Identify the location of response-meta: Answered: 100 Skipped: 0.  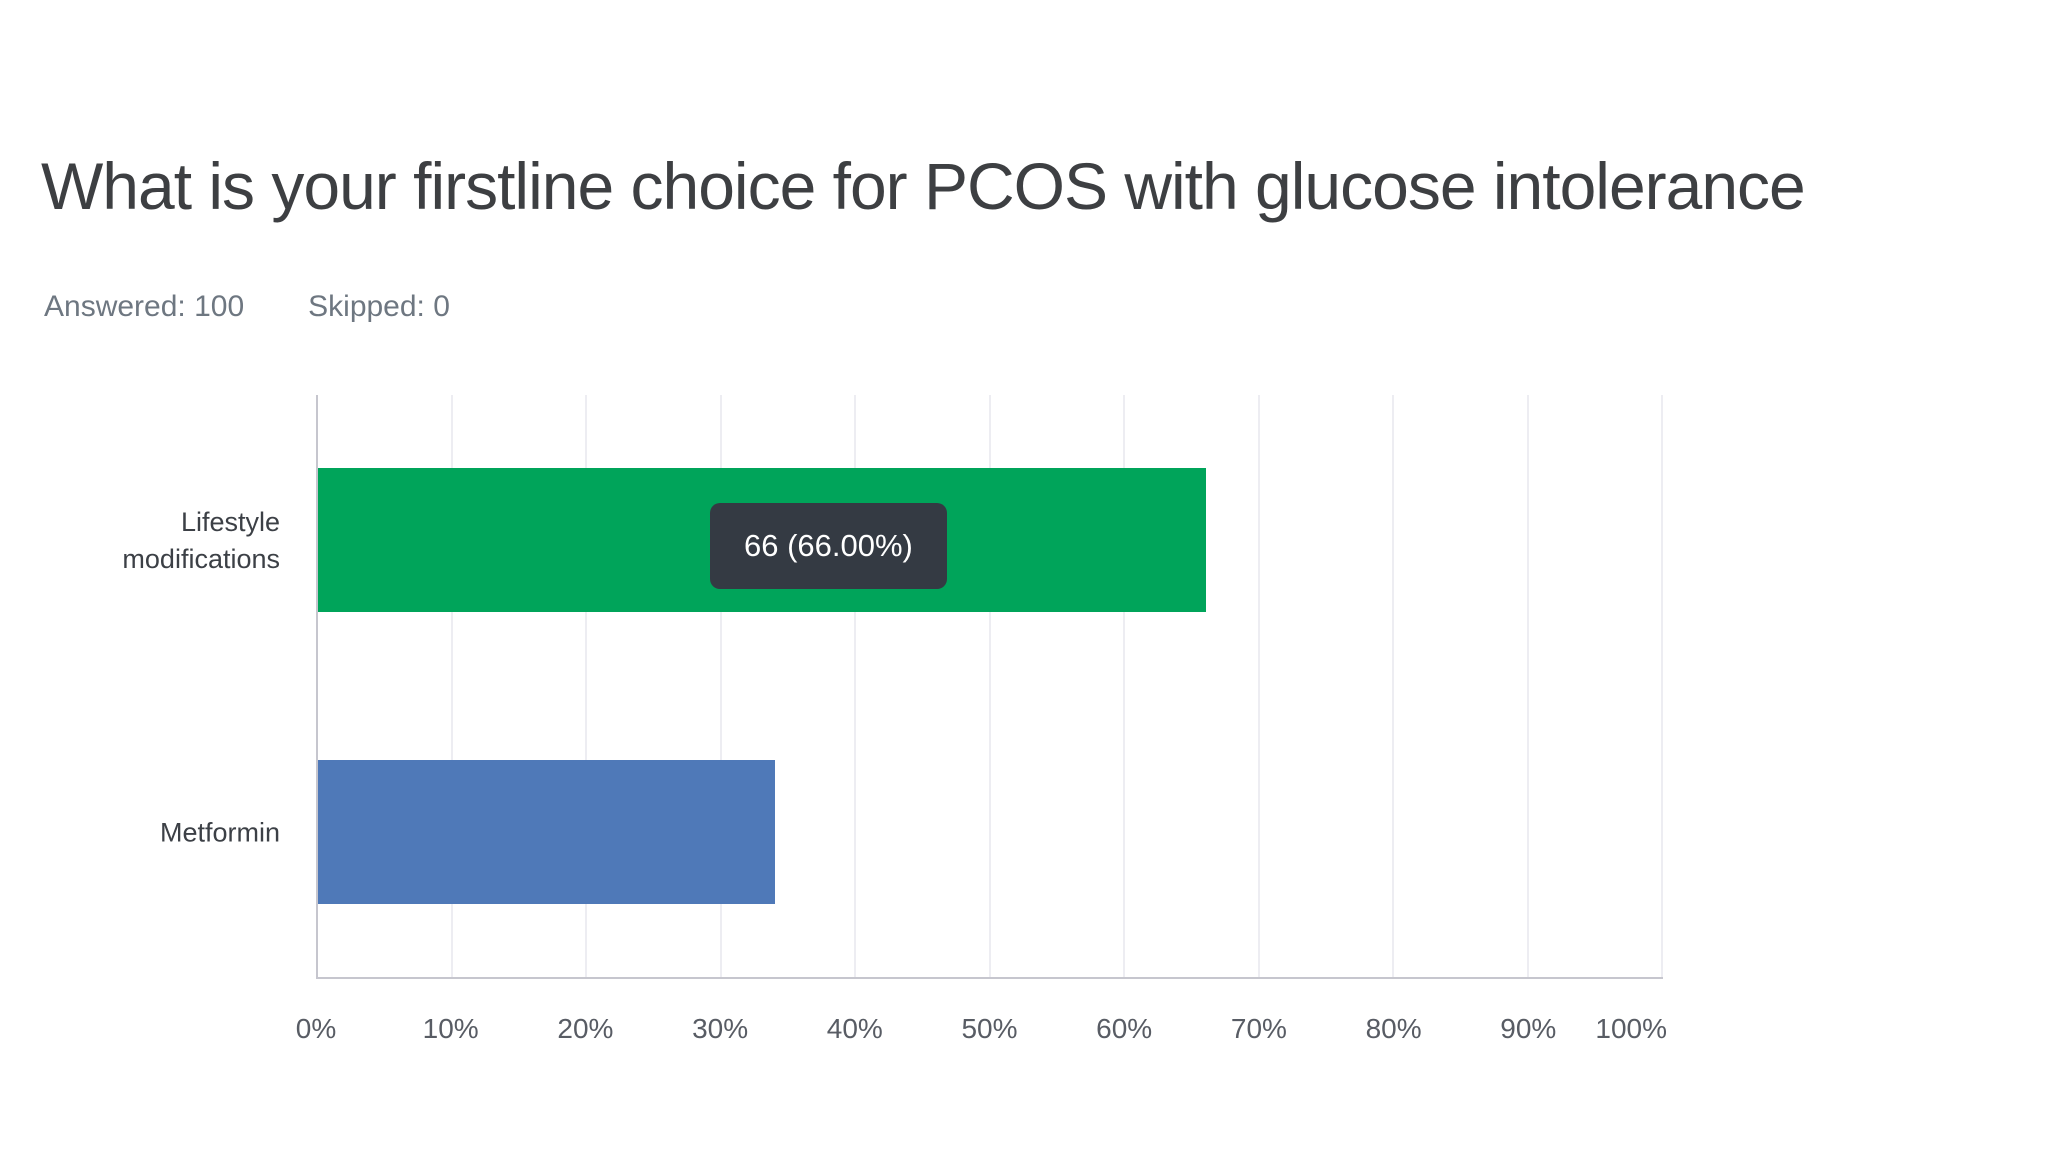
(247, 307).